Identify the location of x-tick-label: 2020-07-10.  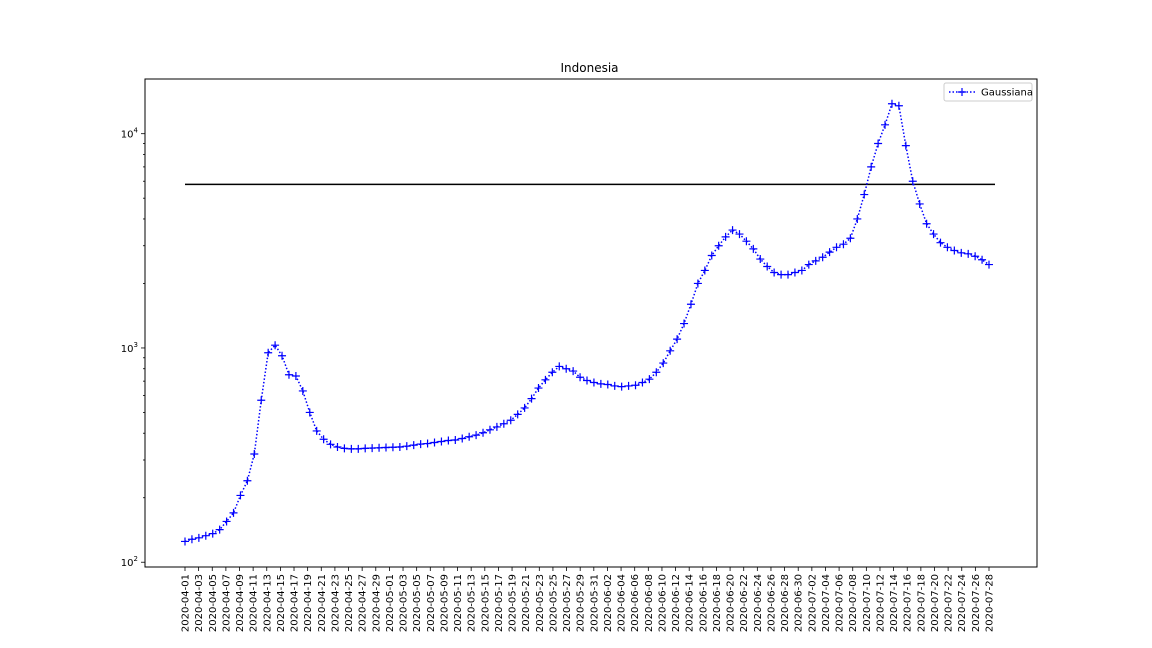
(867, 603).